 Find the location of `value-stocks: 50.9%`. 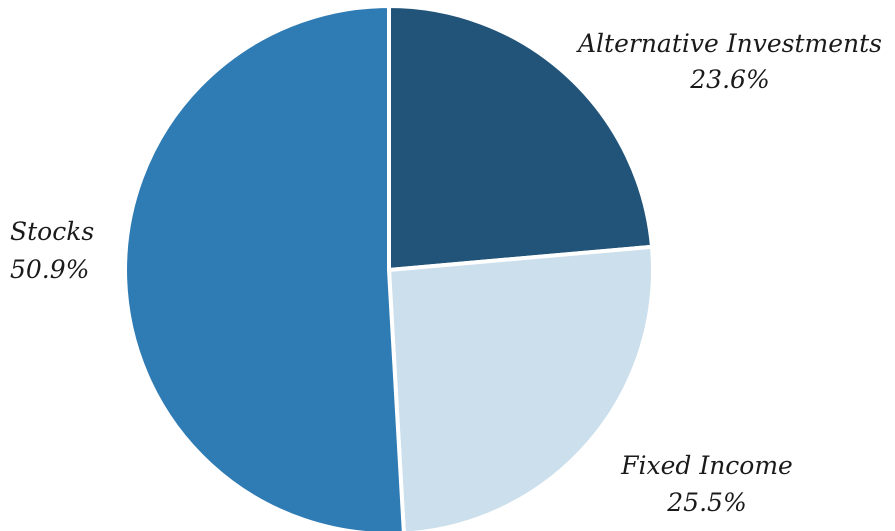

value-stocks: 50.9% is located at coordinates (49, 269).